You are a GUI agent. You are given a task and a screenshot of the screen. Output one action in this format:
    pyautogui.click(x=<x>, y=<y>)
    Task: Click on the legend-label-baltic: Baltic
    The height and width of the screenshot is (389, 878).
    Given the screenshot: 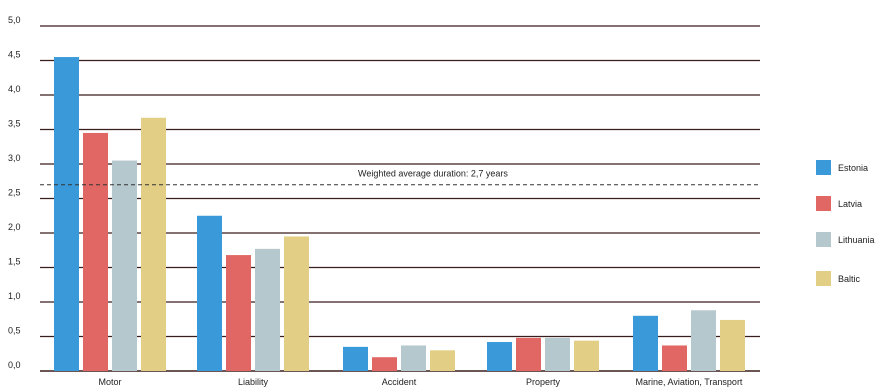 What is the action you would take?
    pyautogui.click(x=849, y=279)
    